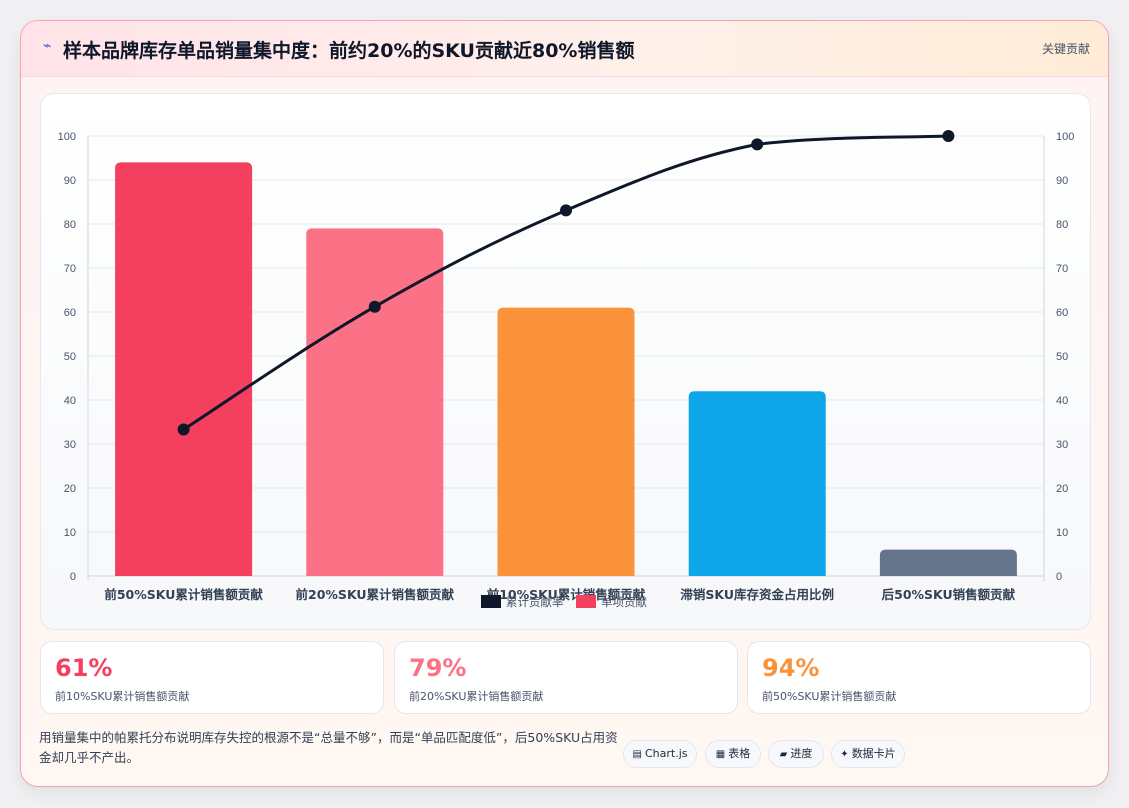 The width and height of the screenshot is (1129, 808). I want to click on card-header: ⌁ 样本品牌库存单品销量集中度：前约20%的SKU贡献近80%销售额 关键贡献, so click(564, 49).